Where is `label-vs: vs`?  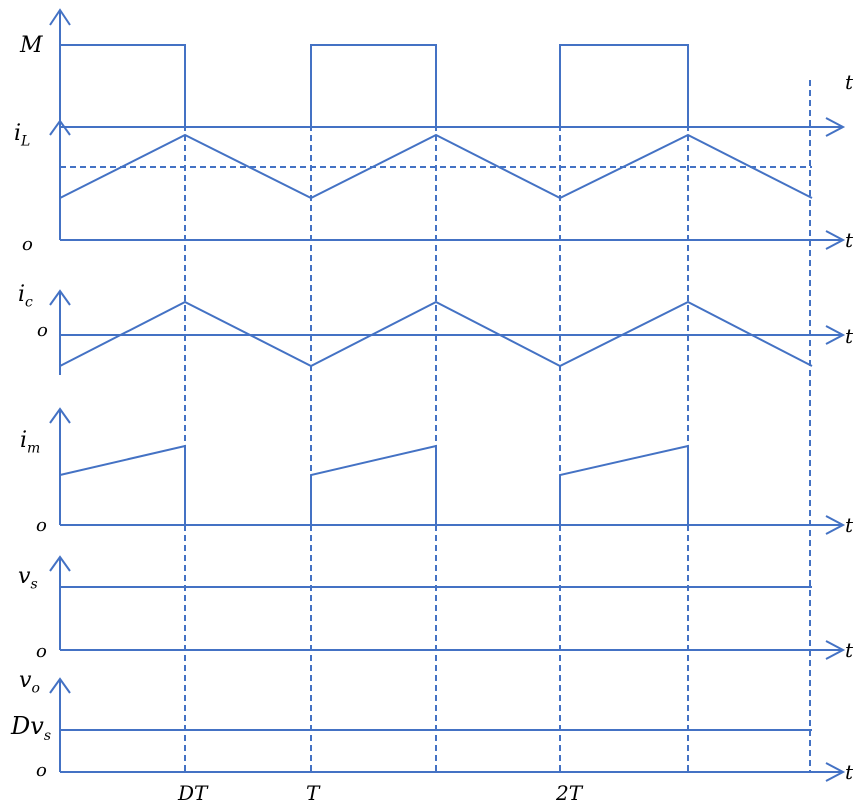
label-vs: vs is located at coordinates (28, 578).